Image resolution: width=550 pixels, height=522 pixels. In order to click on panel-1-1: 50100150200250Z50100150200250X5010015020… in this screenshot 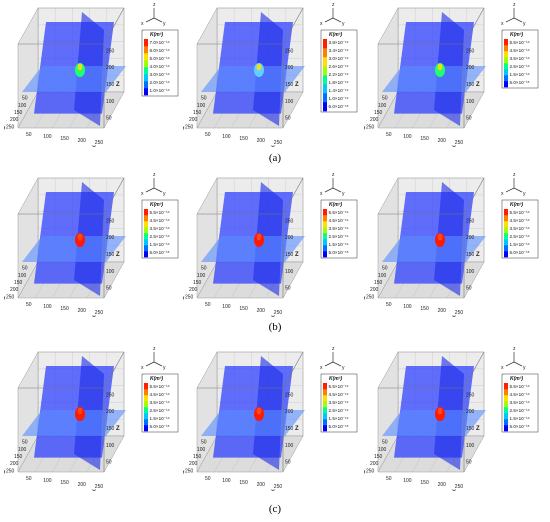, I will do `click(271, 244)`.